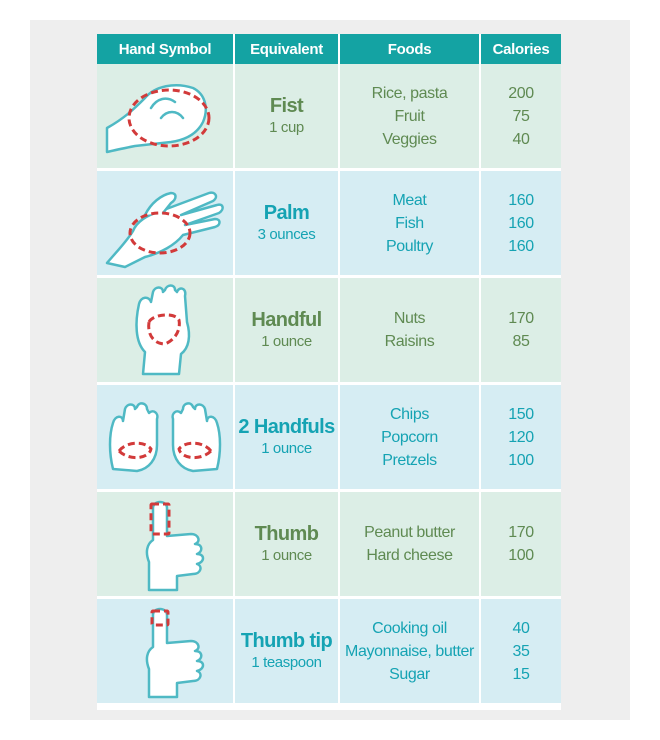  I want to click on calorie-value: 200, so click(521, 93).